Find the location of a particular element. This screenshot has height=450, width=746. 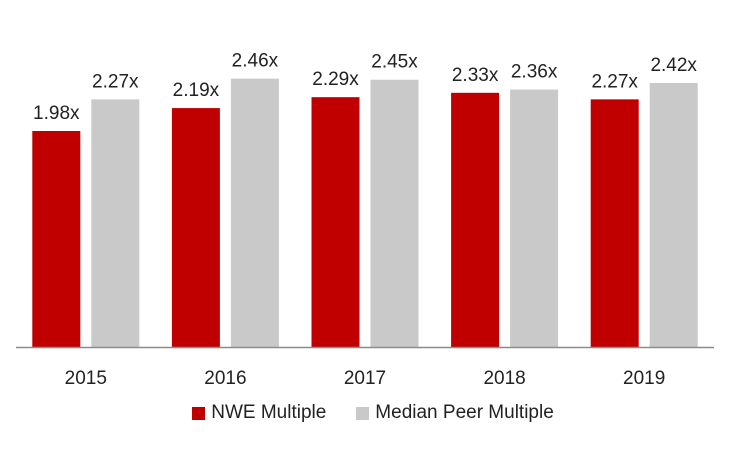

x-tick-label-2018: 2018 is located at coordinates (504, 378).